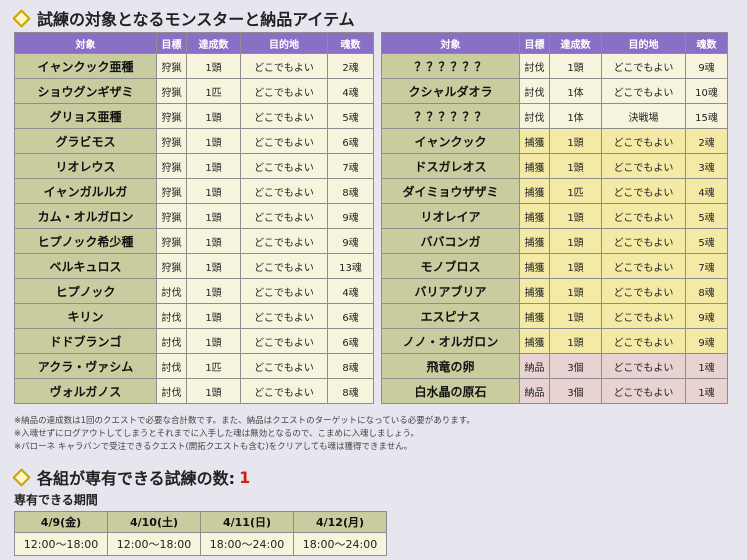 The image size is (747, 560). Describe the element at coordinates (213, 43) in the screenshot. I see `header-count: 達成数` at that location.